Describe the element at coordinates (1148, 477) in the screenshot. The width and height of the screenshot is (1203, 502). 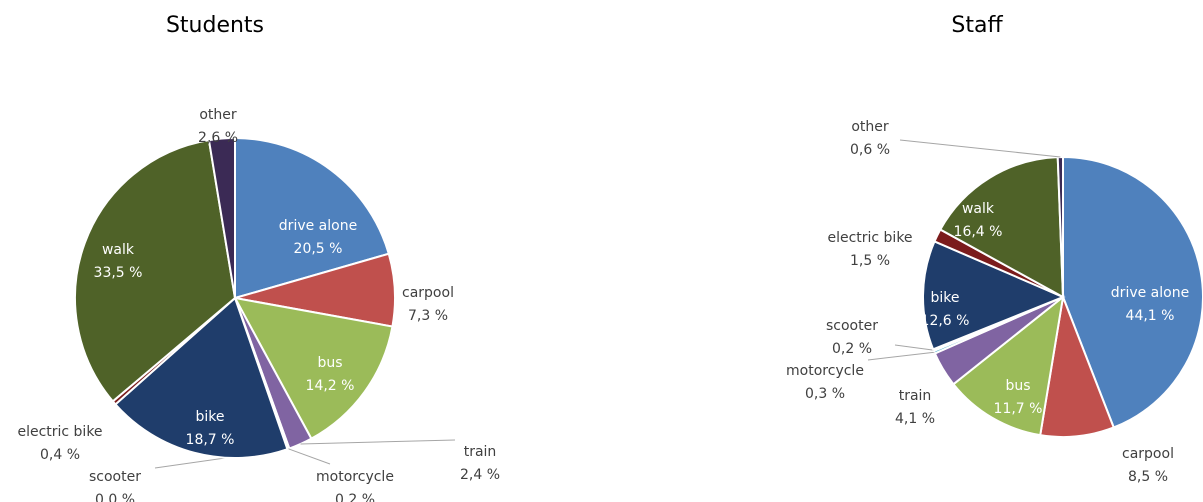
I see `slice-value: 8,5 %` at that location.